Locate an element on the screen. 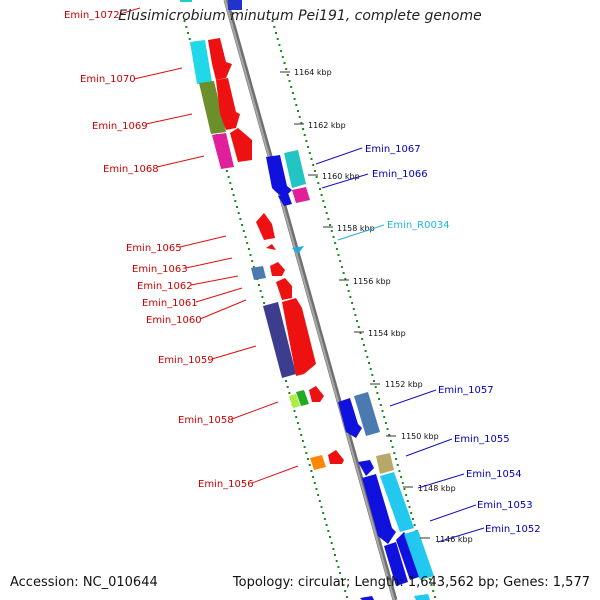 Image resolution: width=600 pixels, height=600 pixels. tick-label: 1148 kbp is located at coordinates (437, 488).